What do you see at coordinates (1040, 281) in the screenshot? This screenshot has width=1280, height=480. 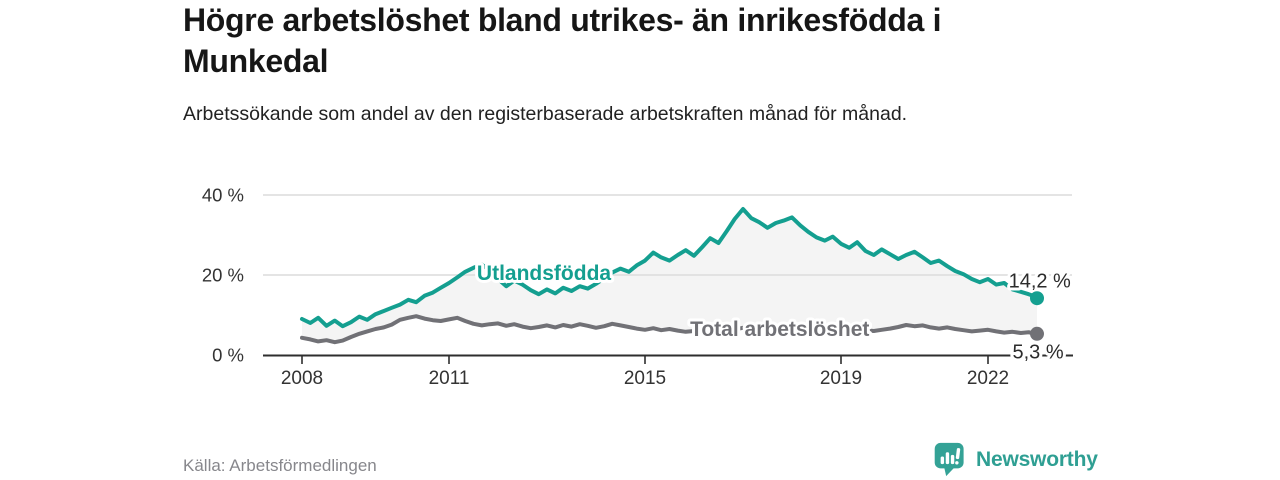 I see `end-value-label-utlandsfodda: 14,2 %` at bounding box center [1040, 281].